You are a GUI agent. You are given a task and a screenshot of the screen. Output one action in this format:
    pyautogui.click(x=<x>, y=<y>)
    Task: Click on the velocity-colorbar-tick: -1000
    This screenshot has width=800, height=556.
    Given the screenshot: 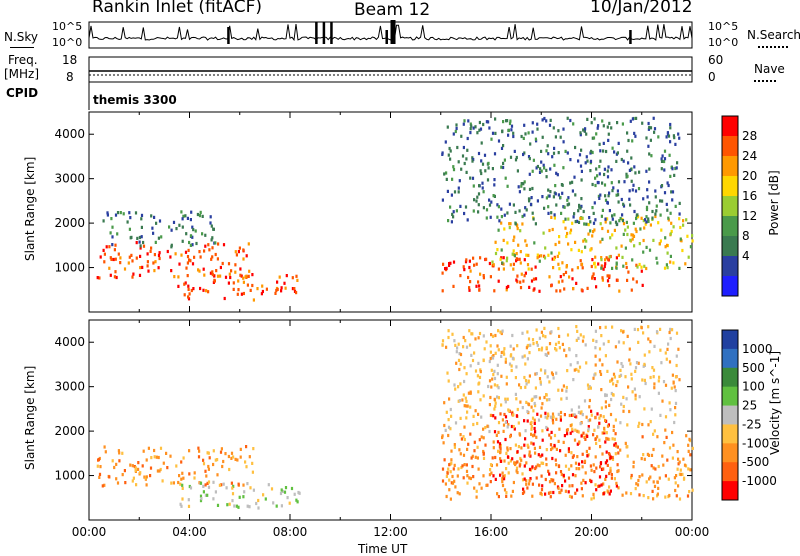 What is the action you would take?
    pyautogui.click(x=759, y=481)
    